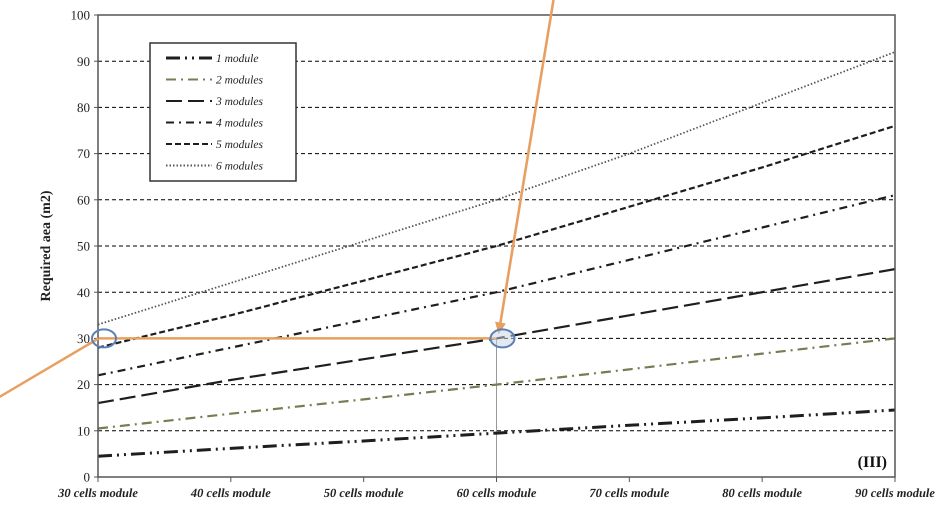 The width and height of the screenshot is (951, 513). Describe the element at coordinates (80, 15) in the screenshot. I see `y-tick-label: 100` at that location.